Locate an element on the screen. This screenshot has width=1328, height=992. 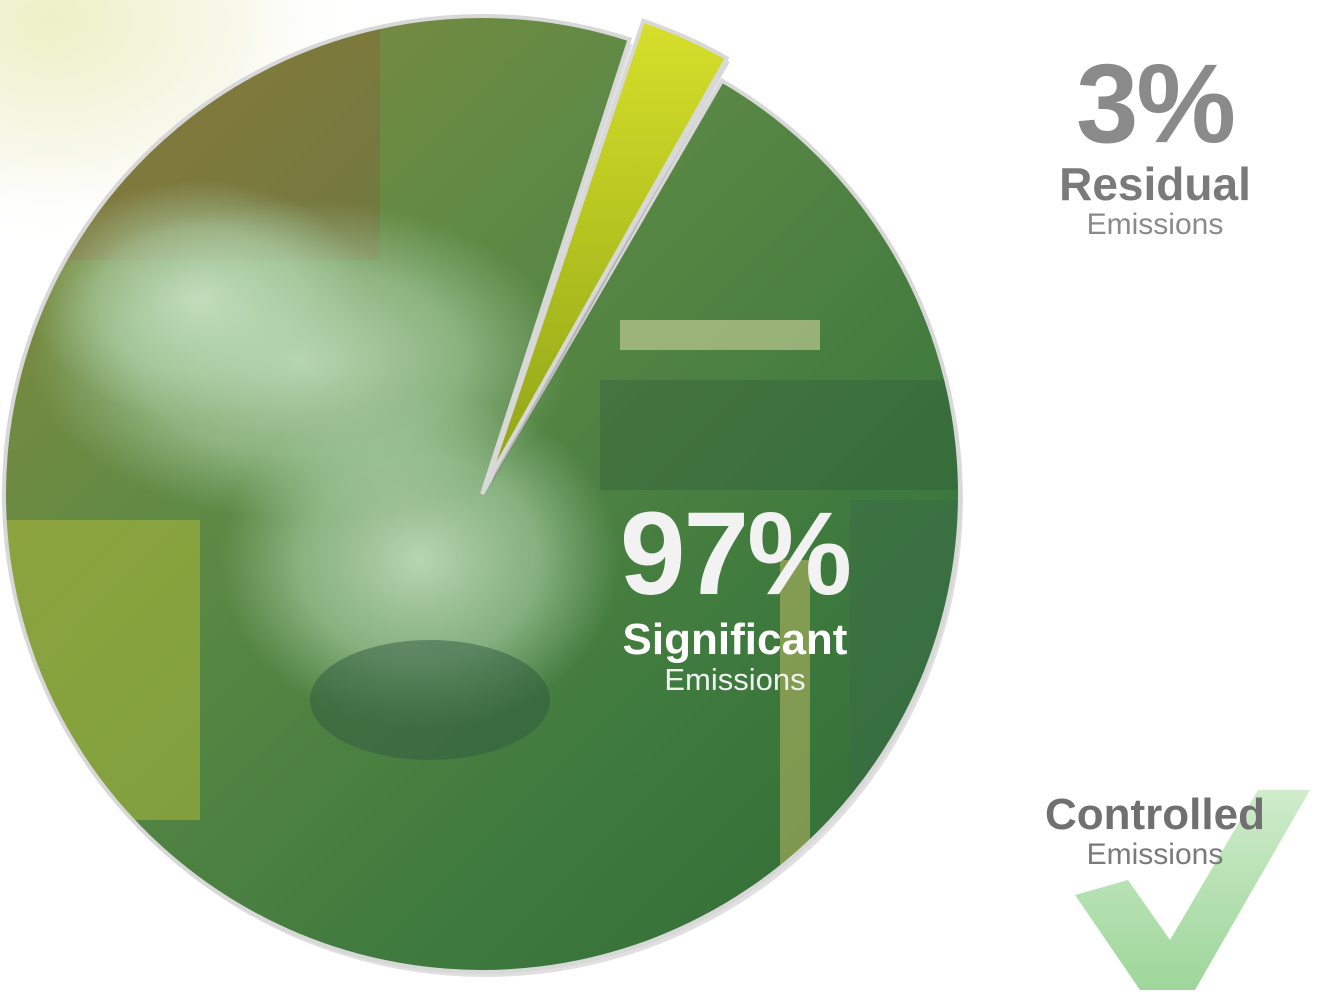
significant-sublabel: Emissions is located at coordinates (735, 680).